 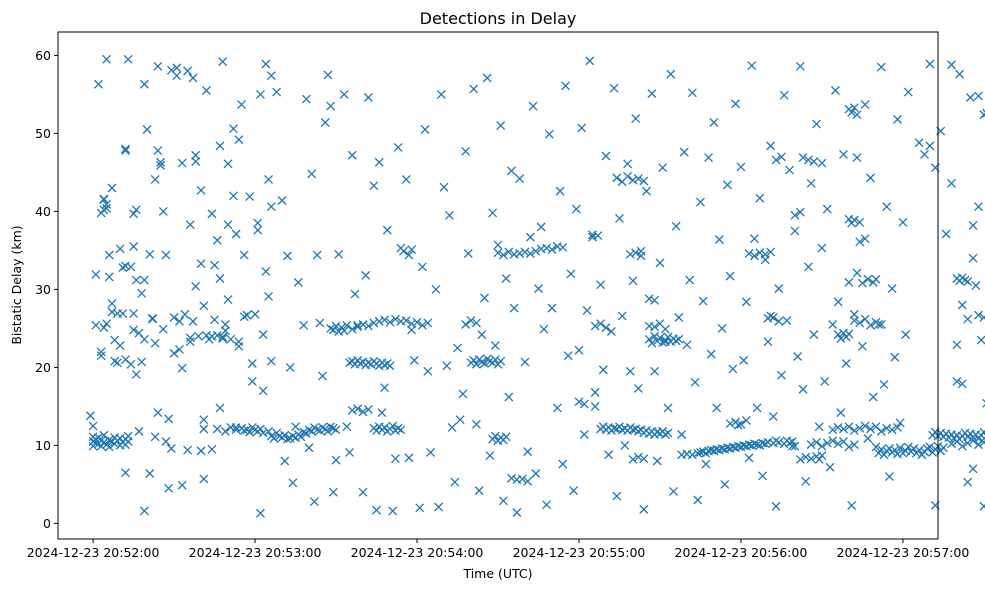 What do you see at coordinates (43, 211) in the screenshot?
I see `y-tick-label: 40` at bounding box center [43, 211].